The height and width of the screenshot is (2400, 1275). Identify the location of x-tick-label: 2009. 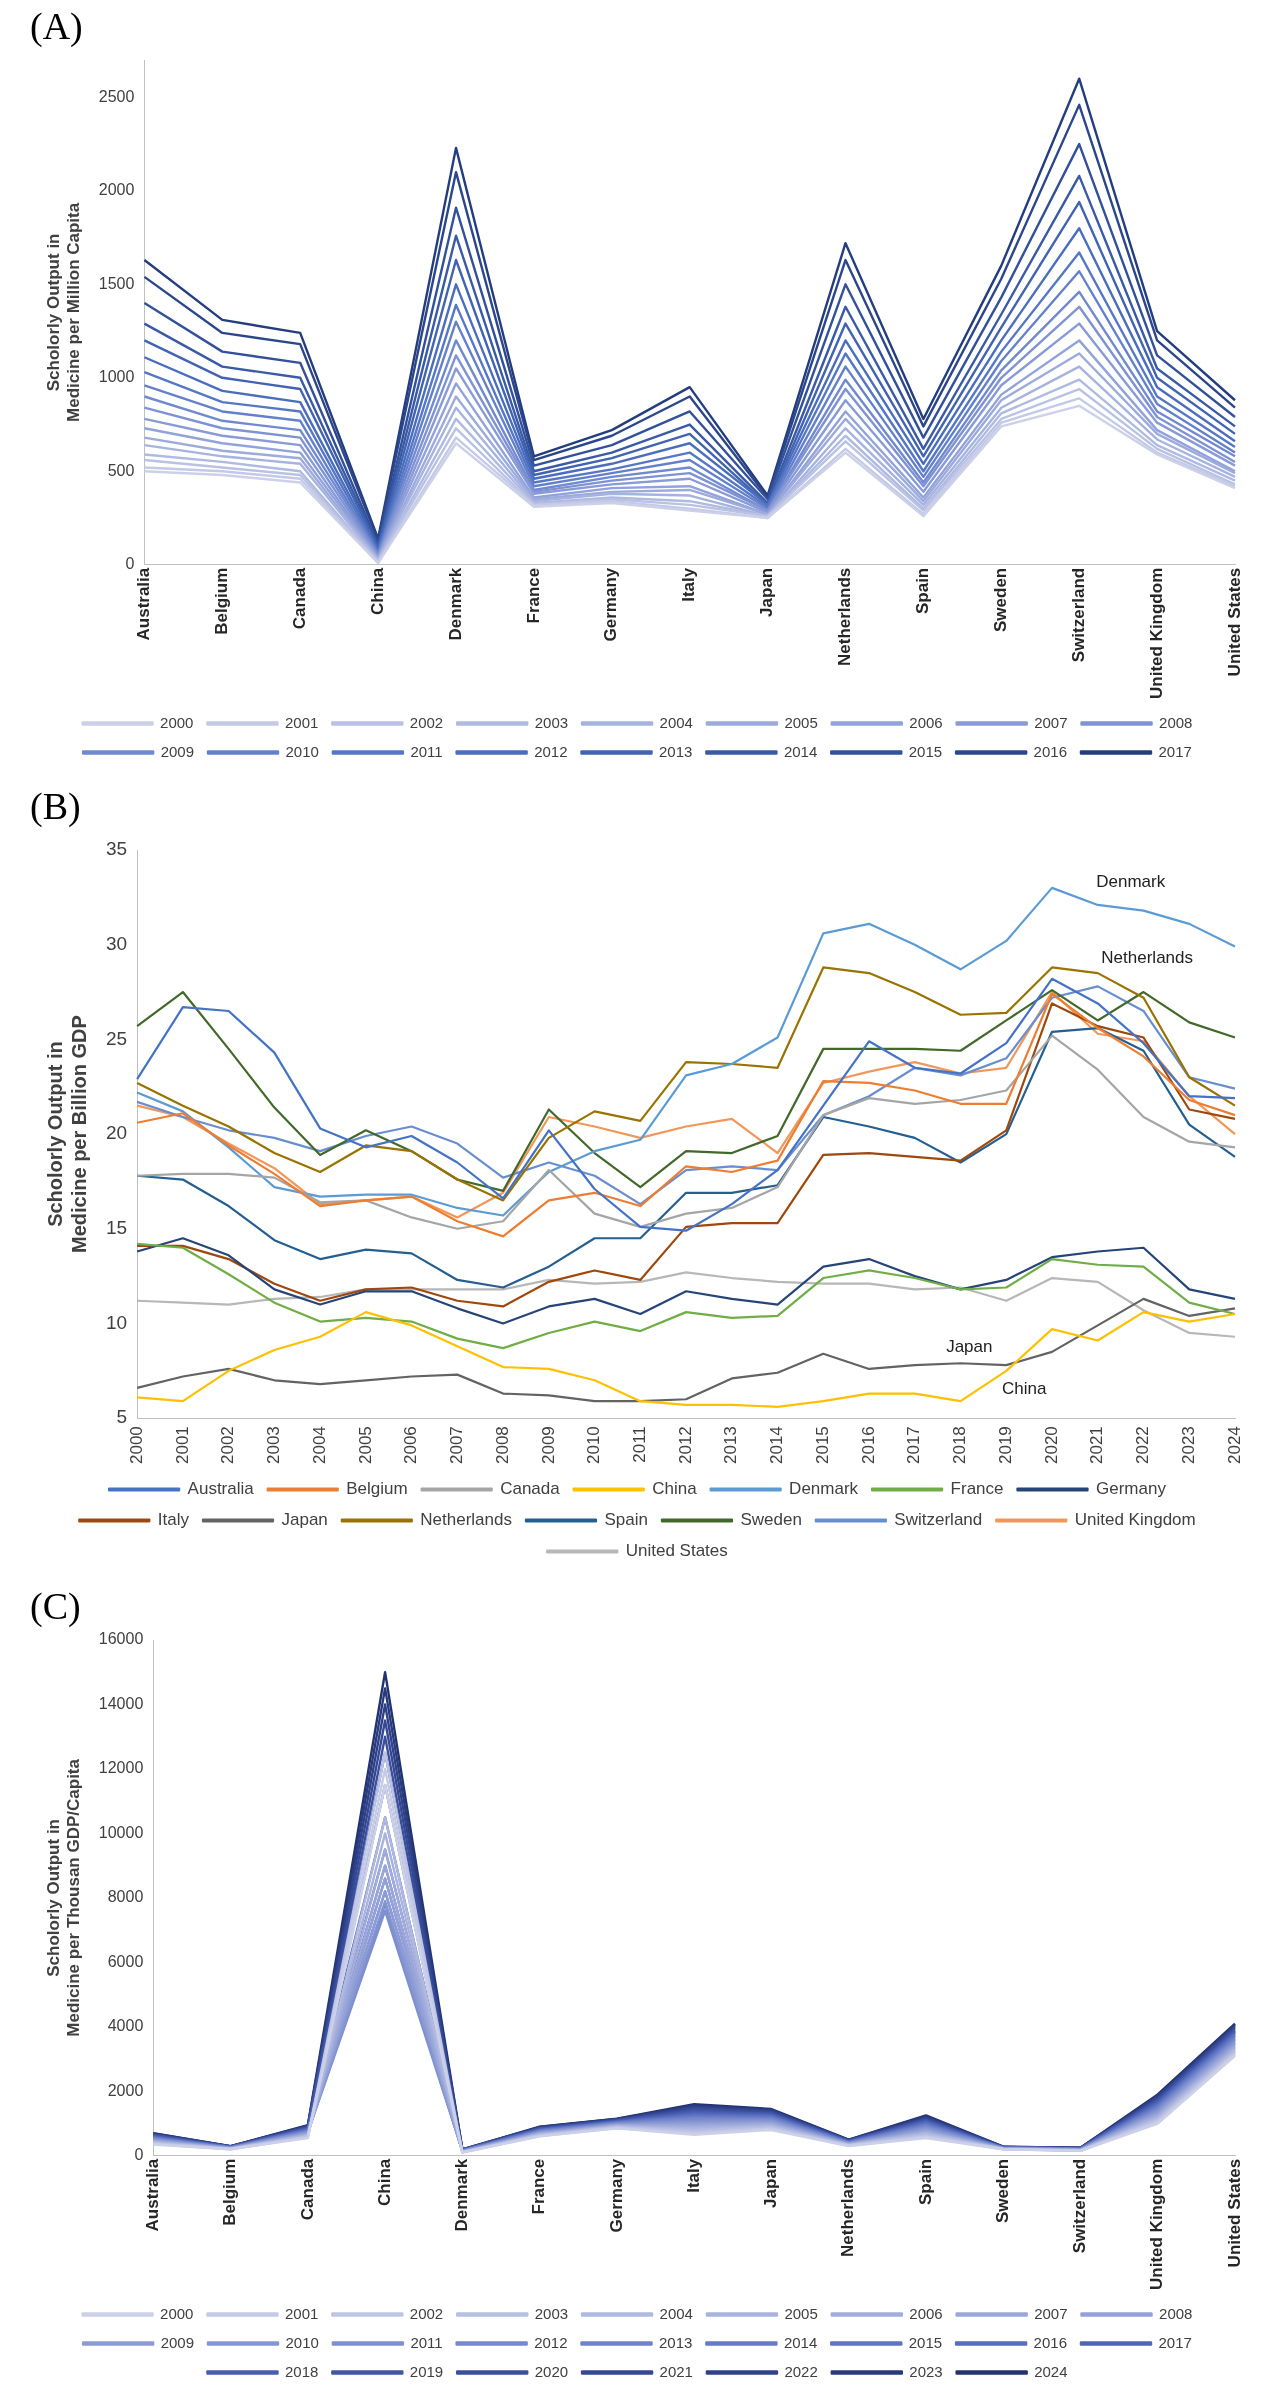
(548, 1445).